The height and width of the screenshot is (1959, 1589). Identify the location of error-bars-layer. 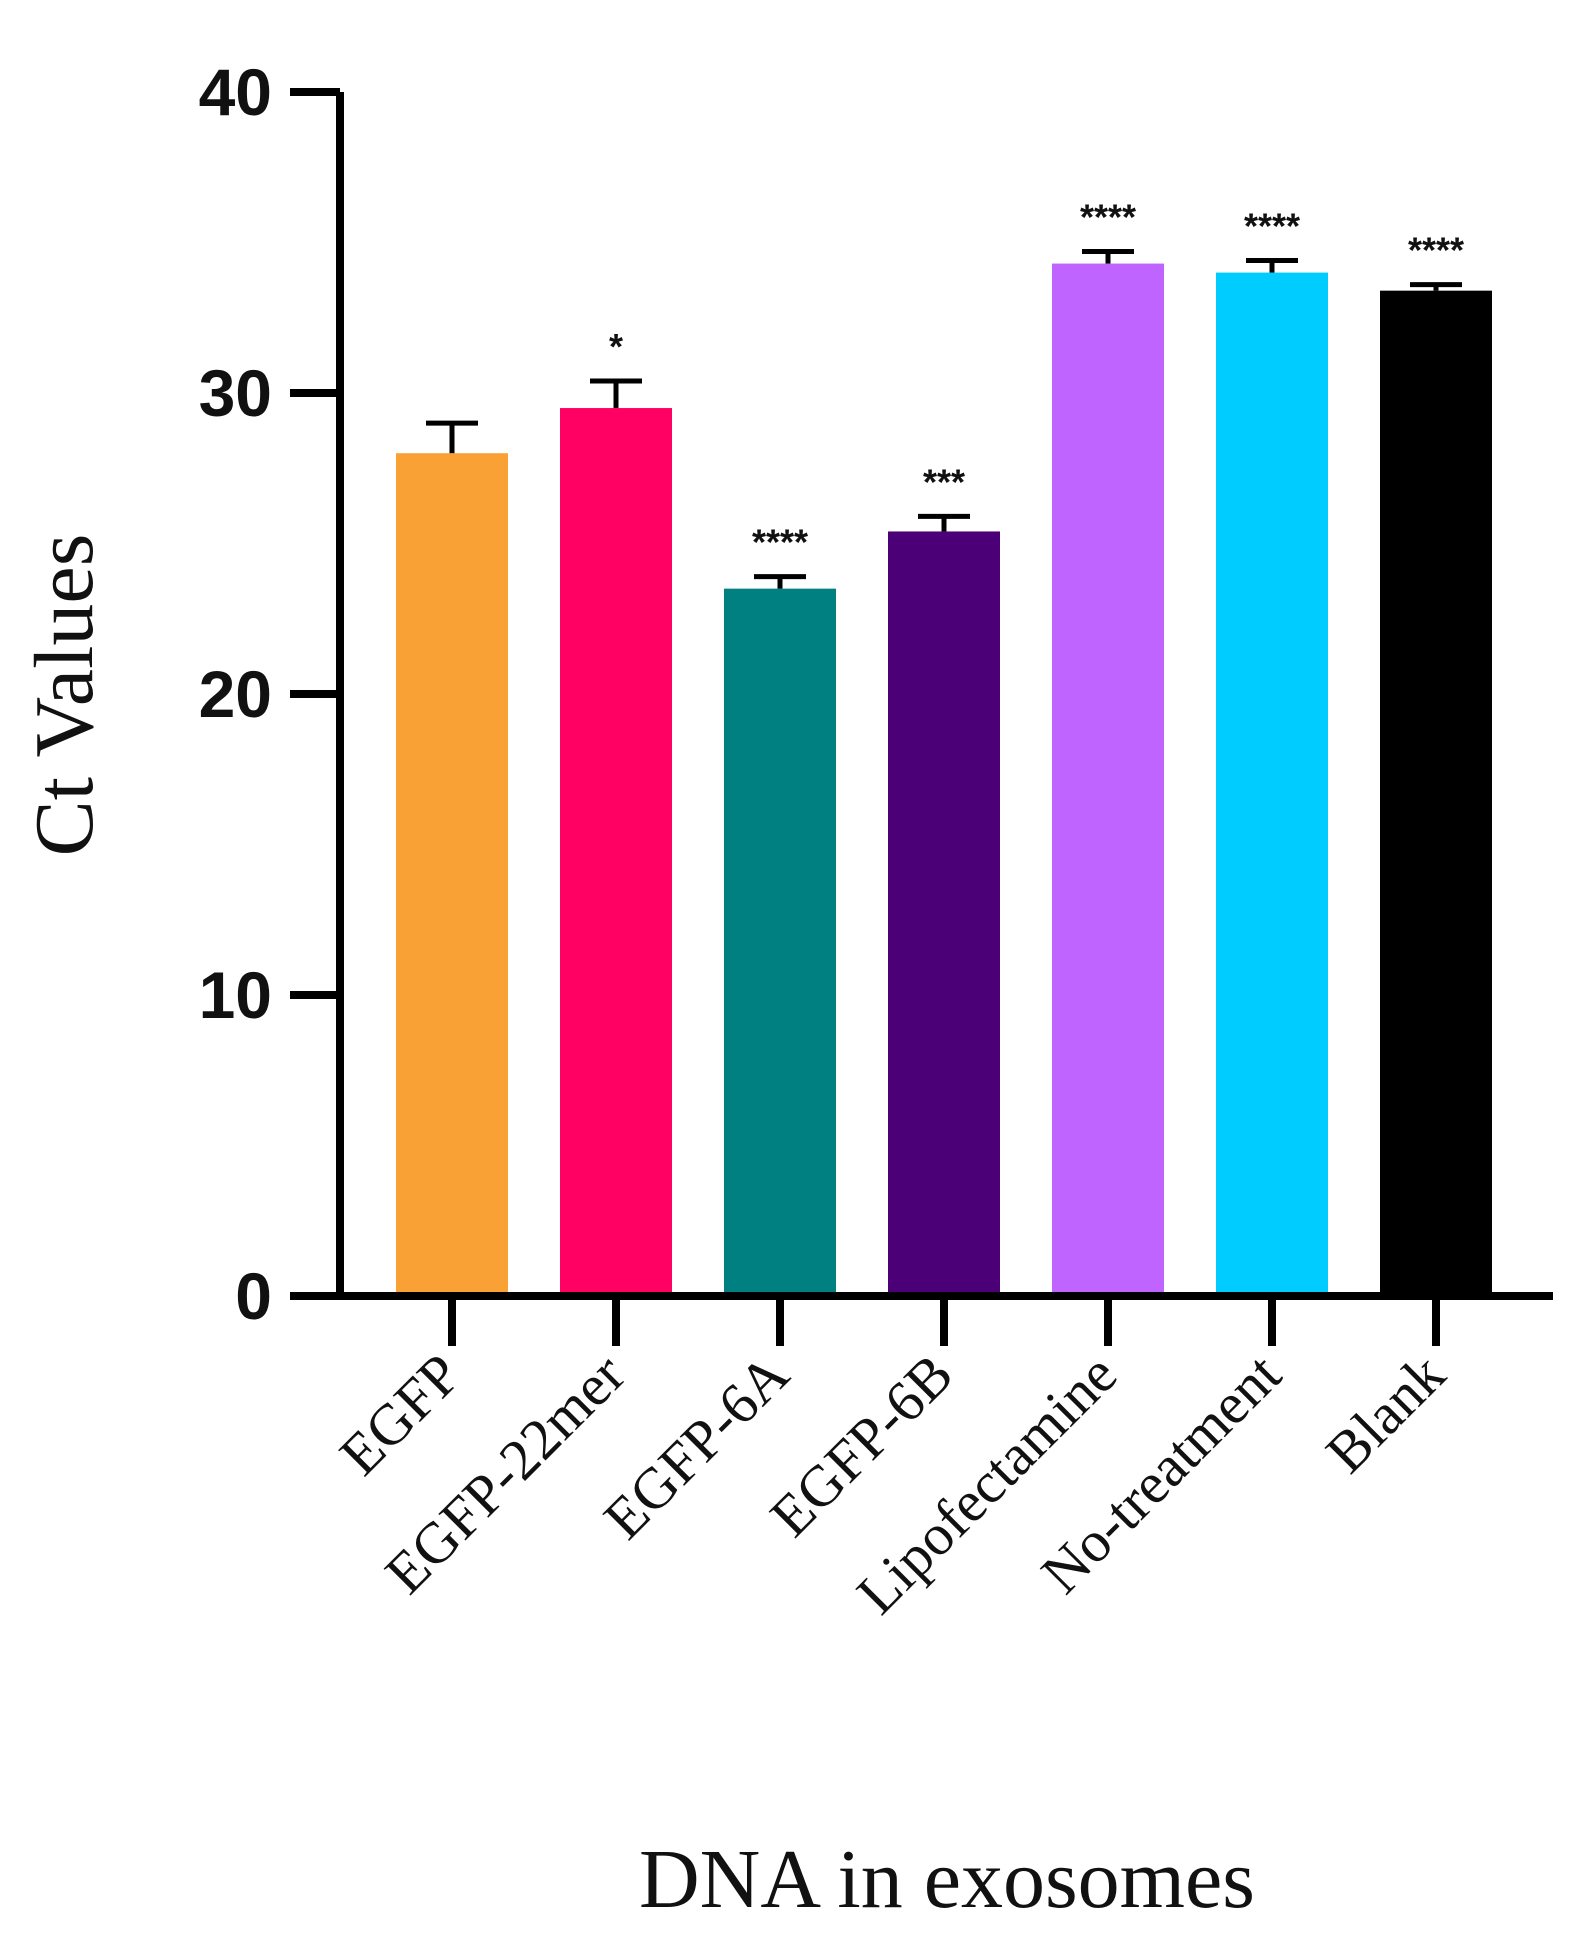
(944, 419).